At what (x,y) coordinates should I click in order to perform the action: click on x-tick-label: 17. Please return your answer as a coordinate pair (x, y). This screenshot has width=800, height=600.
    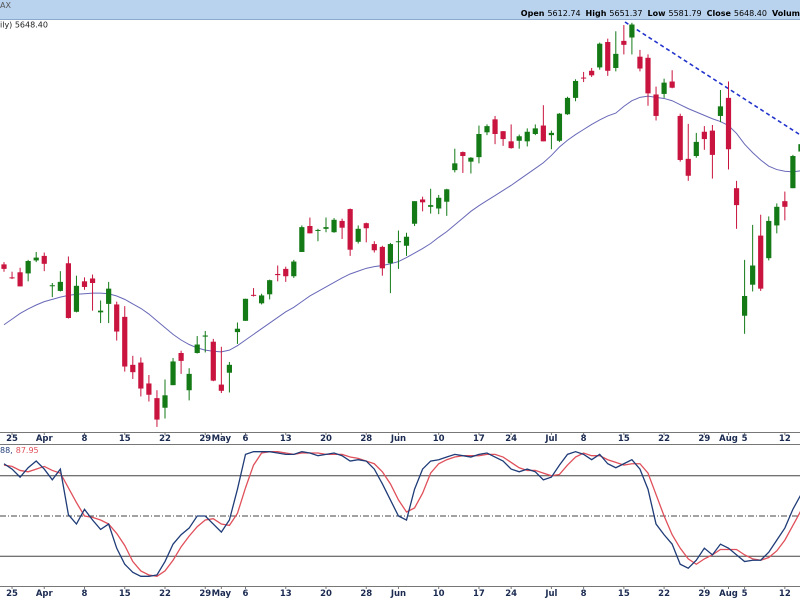
    Looking at the image, I should click on (479, 439).